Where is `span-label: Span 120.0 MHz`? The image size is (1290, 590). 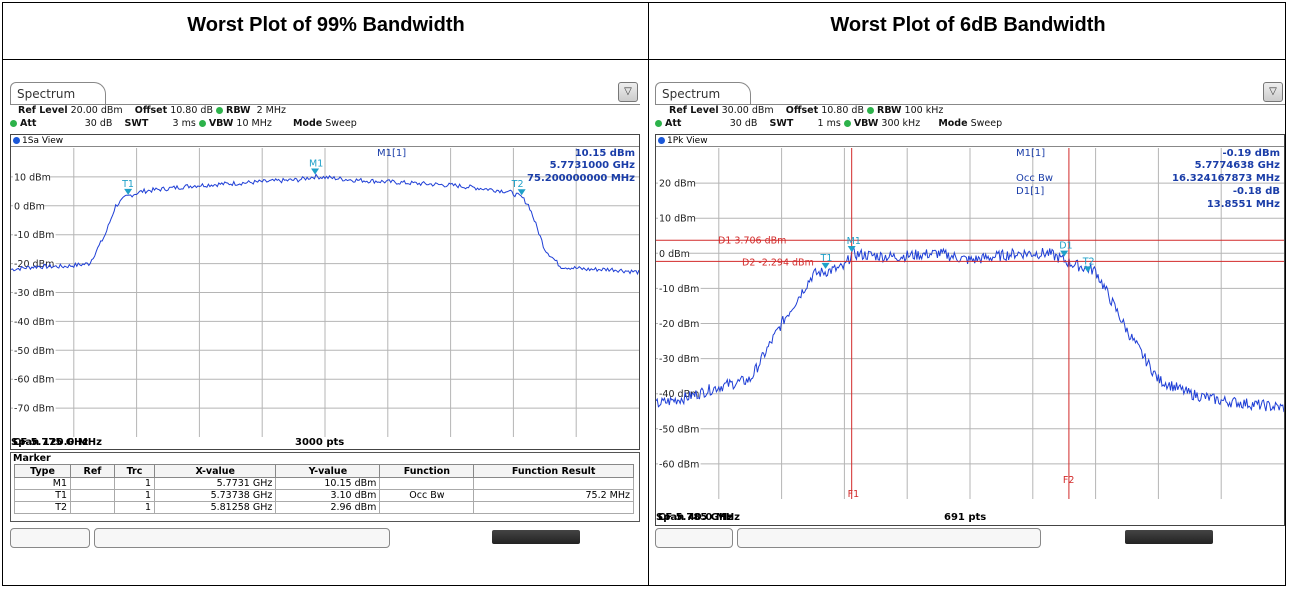 span-label: Span 120.0 MHz is located at coordinates (56, 442).